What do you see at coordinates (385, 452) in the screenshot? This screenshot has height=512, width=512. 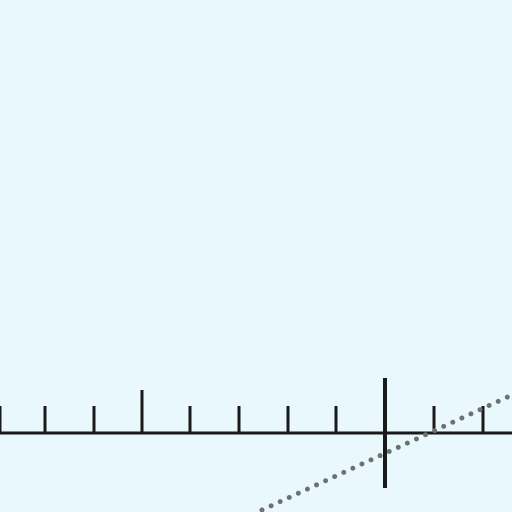 I see `dotted-line` at bounding box center [385, 452].